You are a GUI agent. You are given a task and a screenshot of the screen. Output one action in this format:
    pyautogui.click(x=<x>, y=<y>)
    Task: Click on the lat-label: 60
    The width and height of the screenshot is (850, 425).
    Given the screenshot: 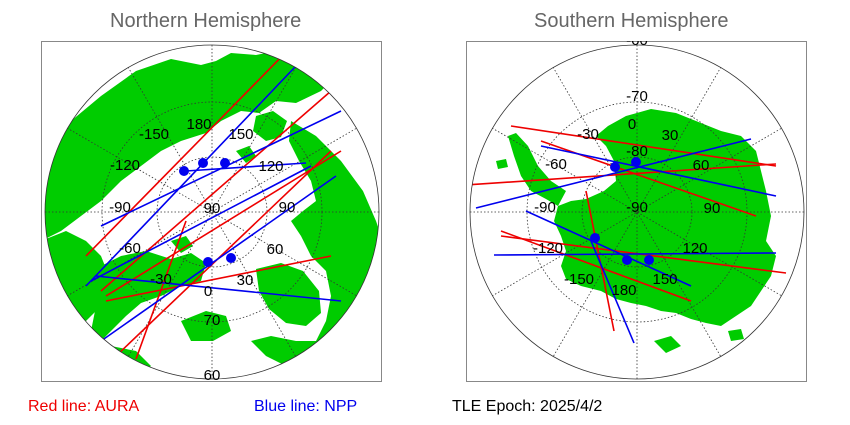 What is the action you would take?
    pyautogui.click(x=212, y=375)
    